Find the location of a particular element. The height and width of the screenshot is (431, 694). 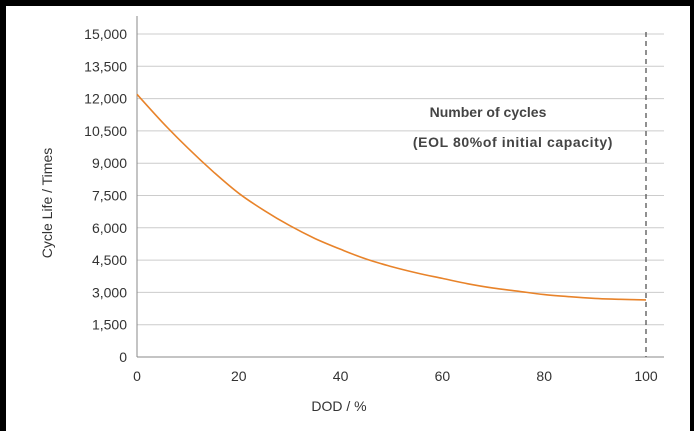

y-tick-label-7: 10,500 is located at coordinates (105, 131).